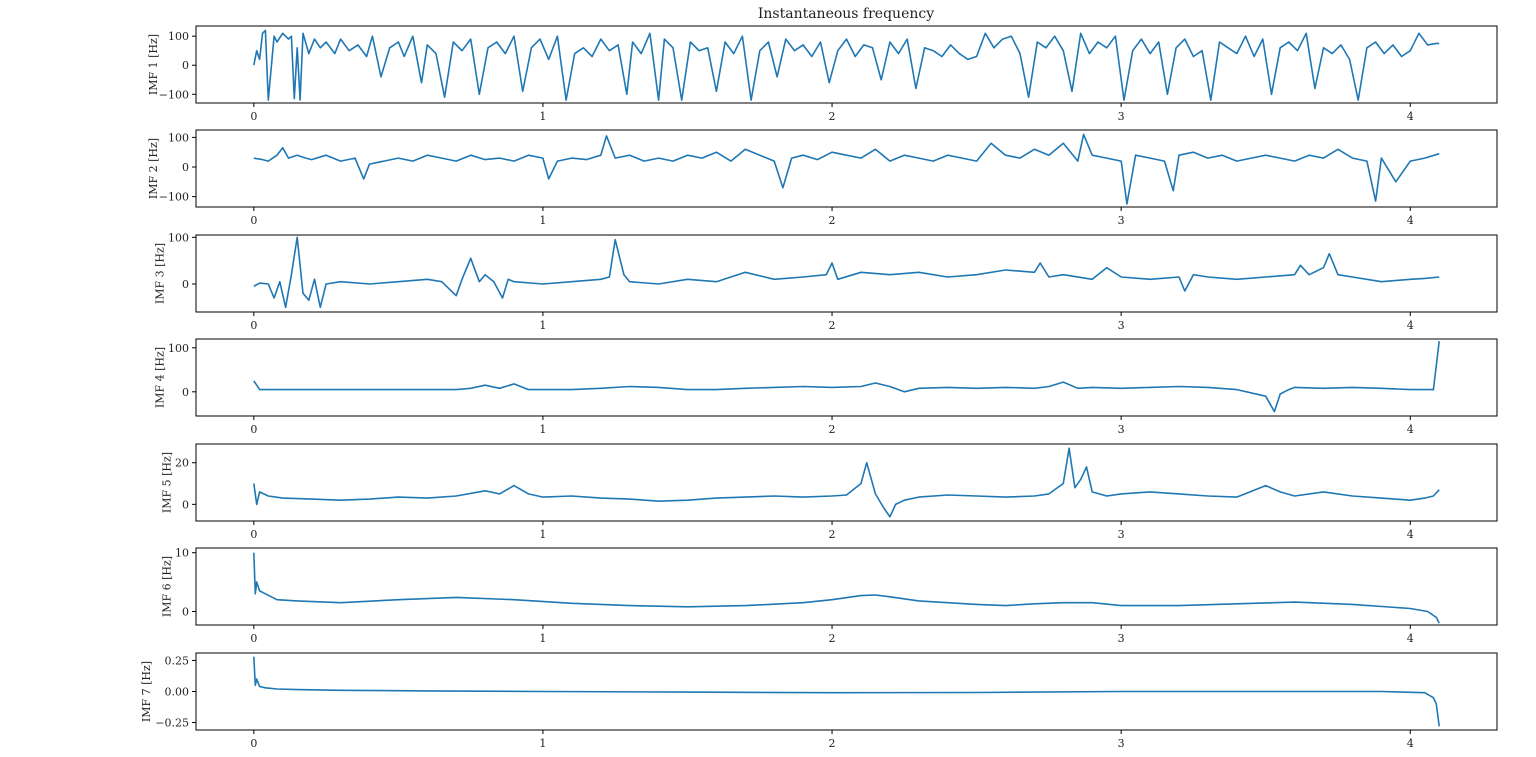 This screenshot has height=757, width=1536. I want to click on subplot-imf-1: 0 1 2 3 4 −100 0 100 IMF 1 [Hz], so click(822, 74).